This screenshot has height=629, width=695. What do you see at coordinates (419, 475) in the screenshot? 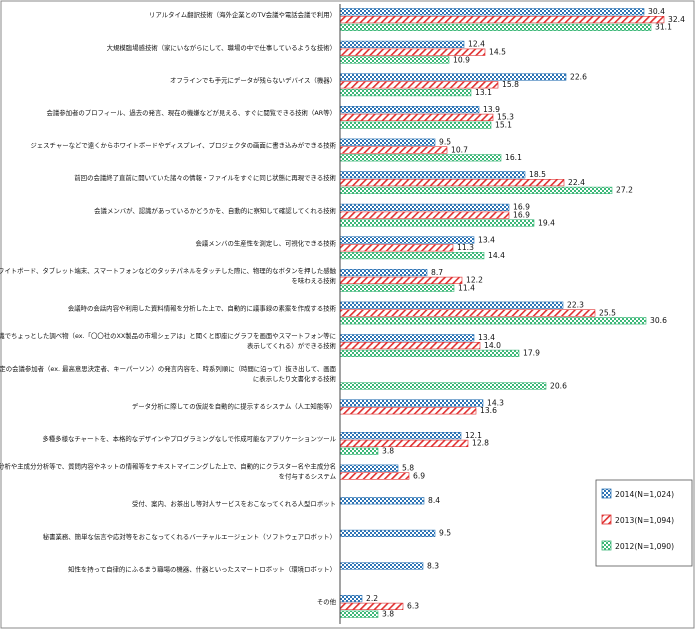
I see `data-label: 6.9` at bounding box center [419, 475].